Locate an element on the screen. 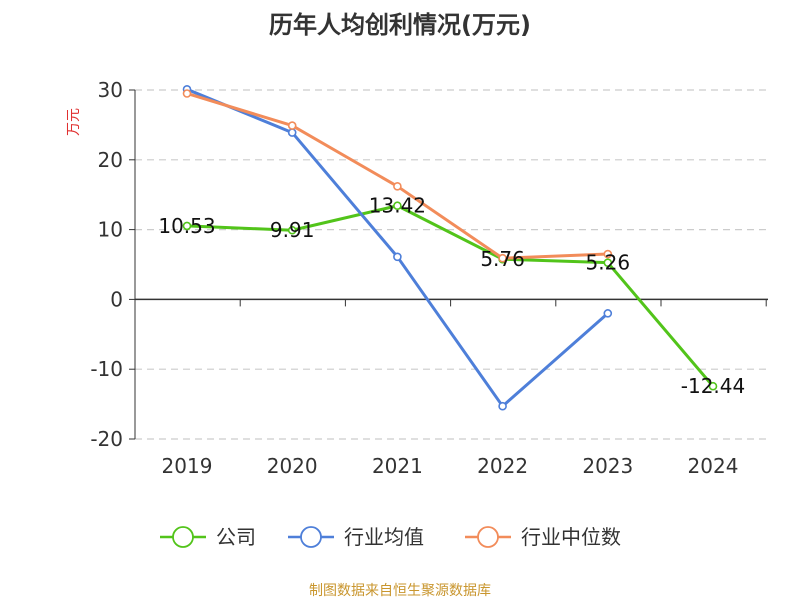 The height and width of the screenshot is (604, 800). data-label: 5.76 is located at coordinates (502, 259).